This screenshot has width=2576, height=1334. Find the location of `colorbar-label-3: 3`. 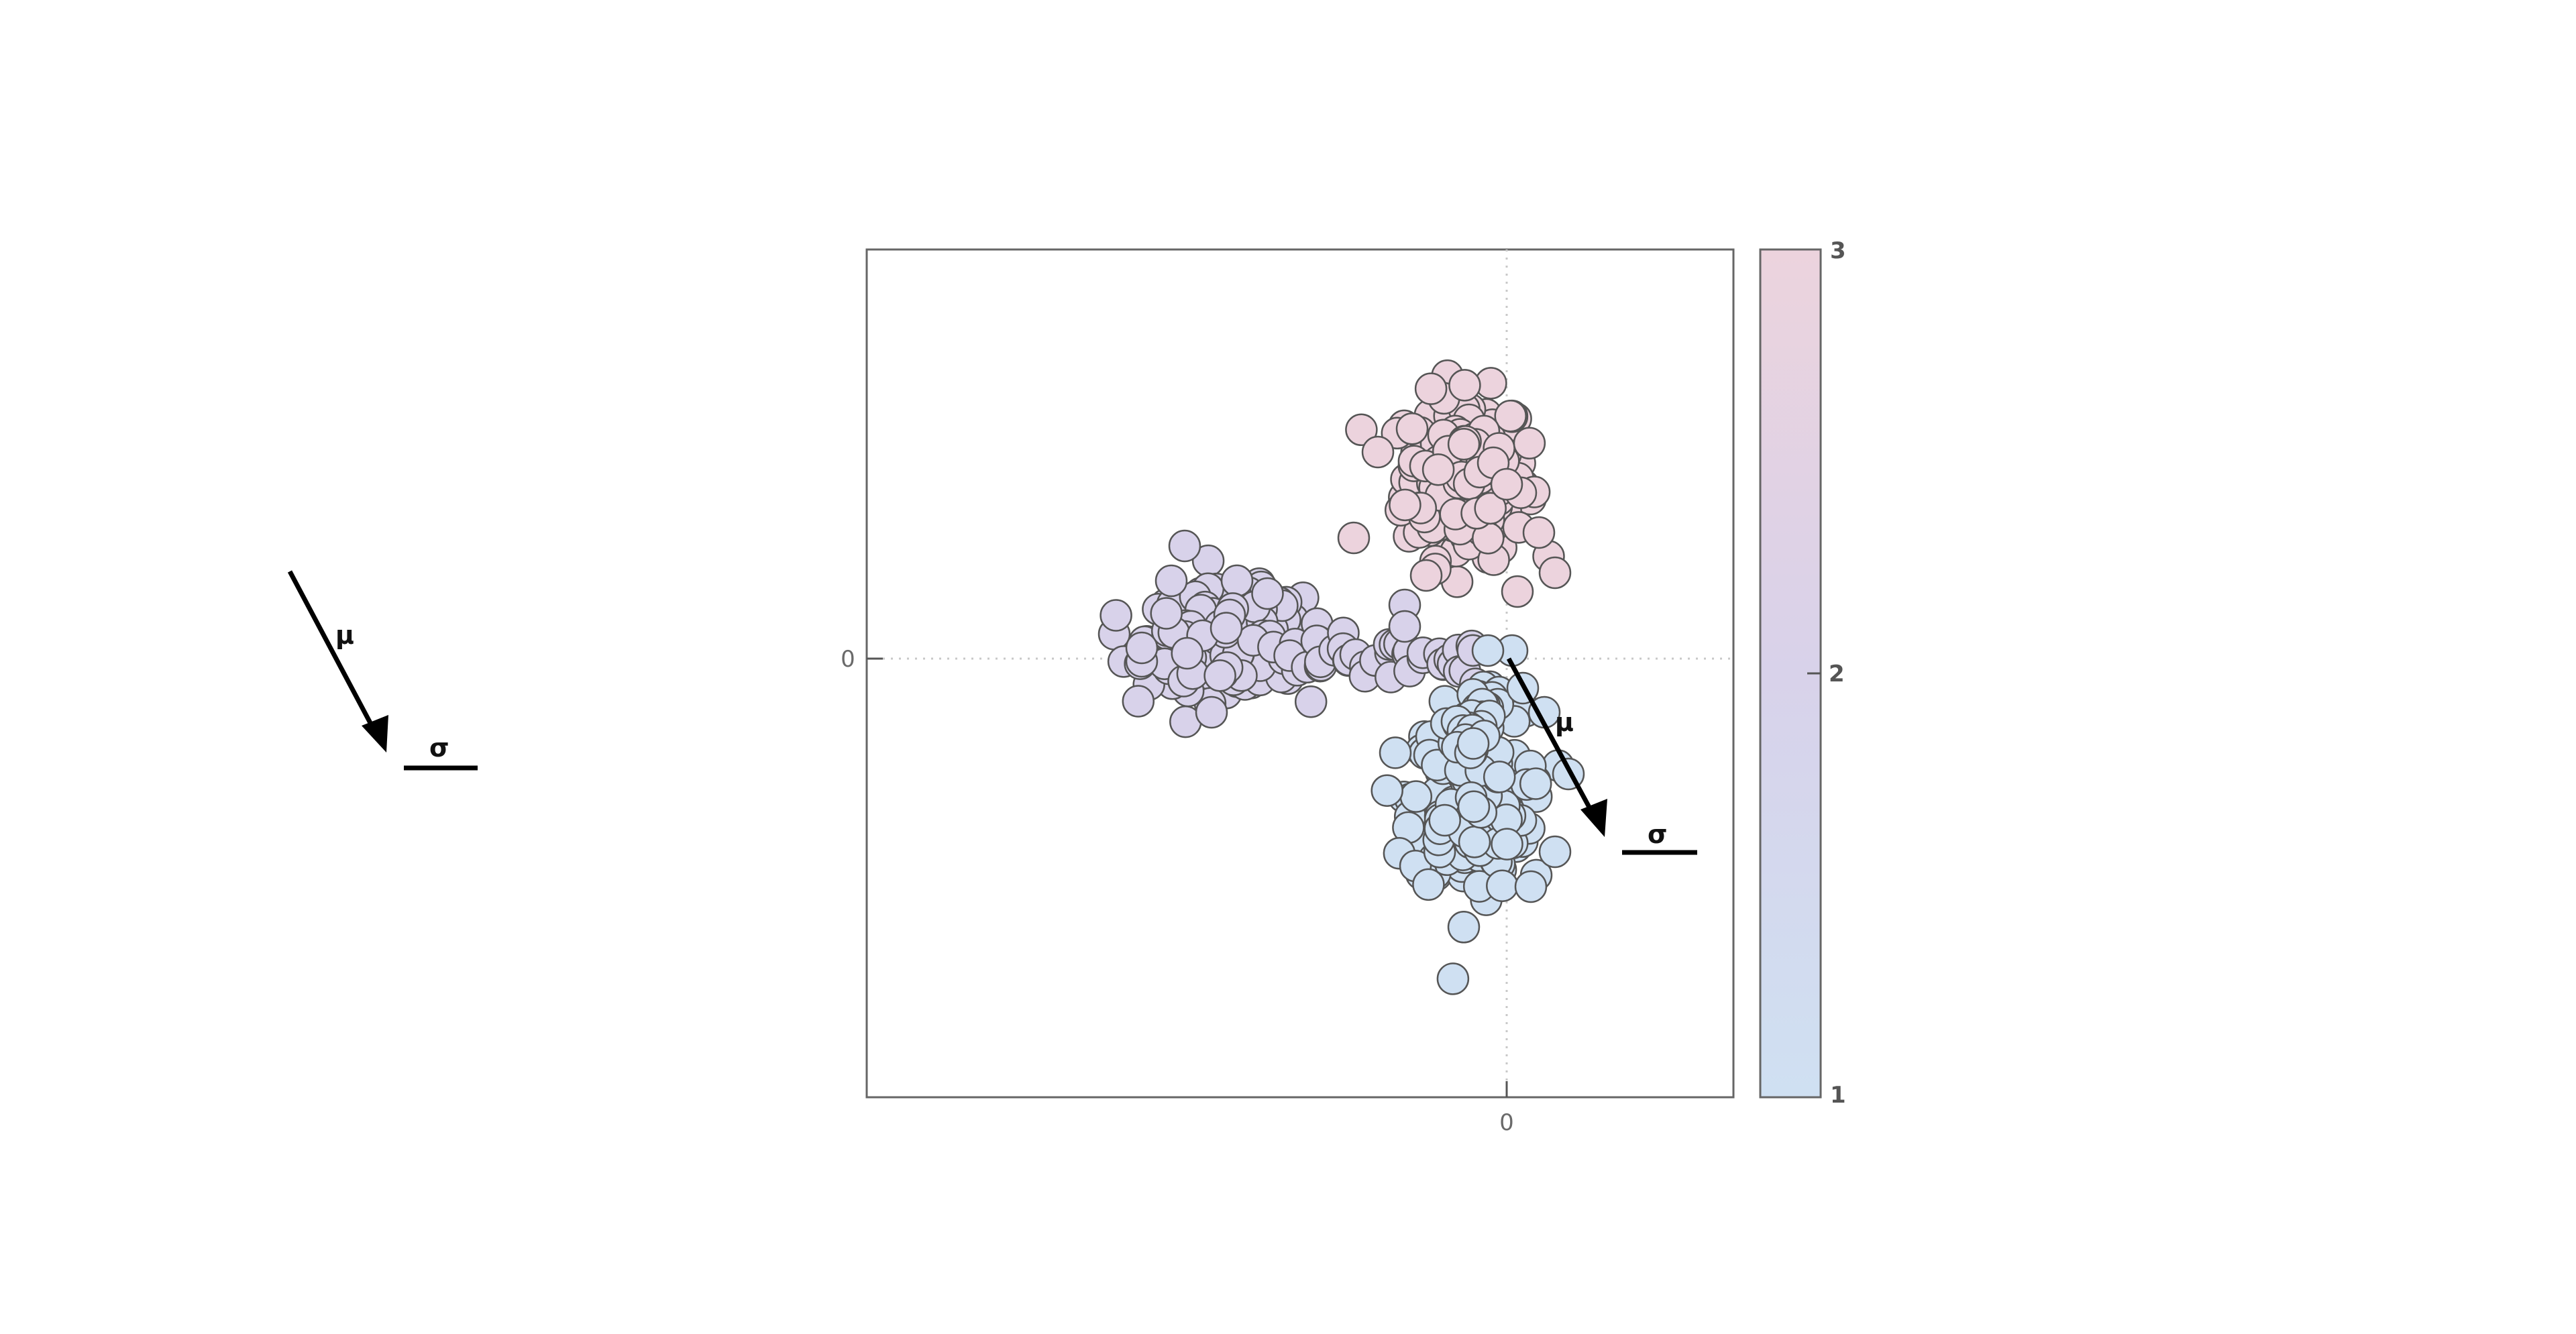

colorbar-label-3: 3 is located at coordinates (1838, 250).